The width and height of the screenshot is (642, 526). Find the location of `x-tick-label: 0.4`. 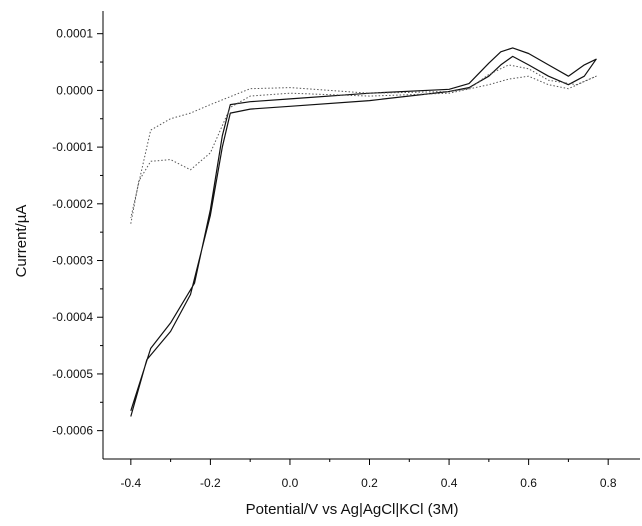

x-tick-label: 0.4 is located at coordinates (449, 483).